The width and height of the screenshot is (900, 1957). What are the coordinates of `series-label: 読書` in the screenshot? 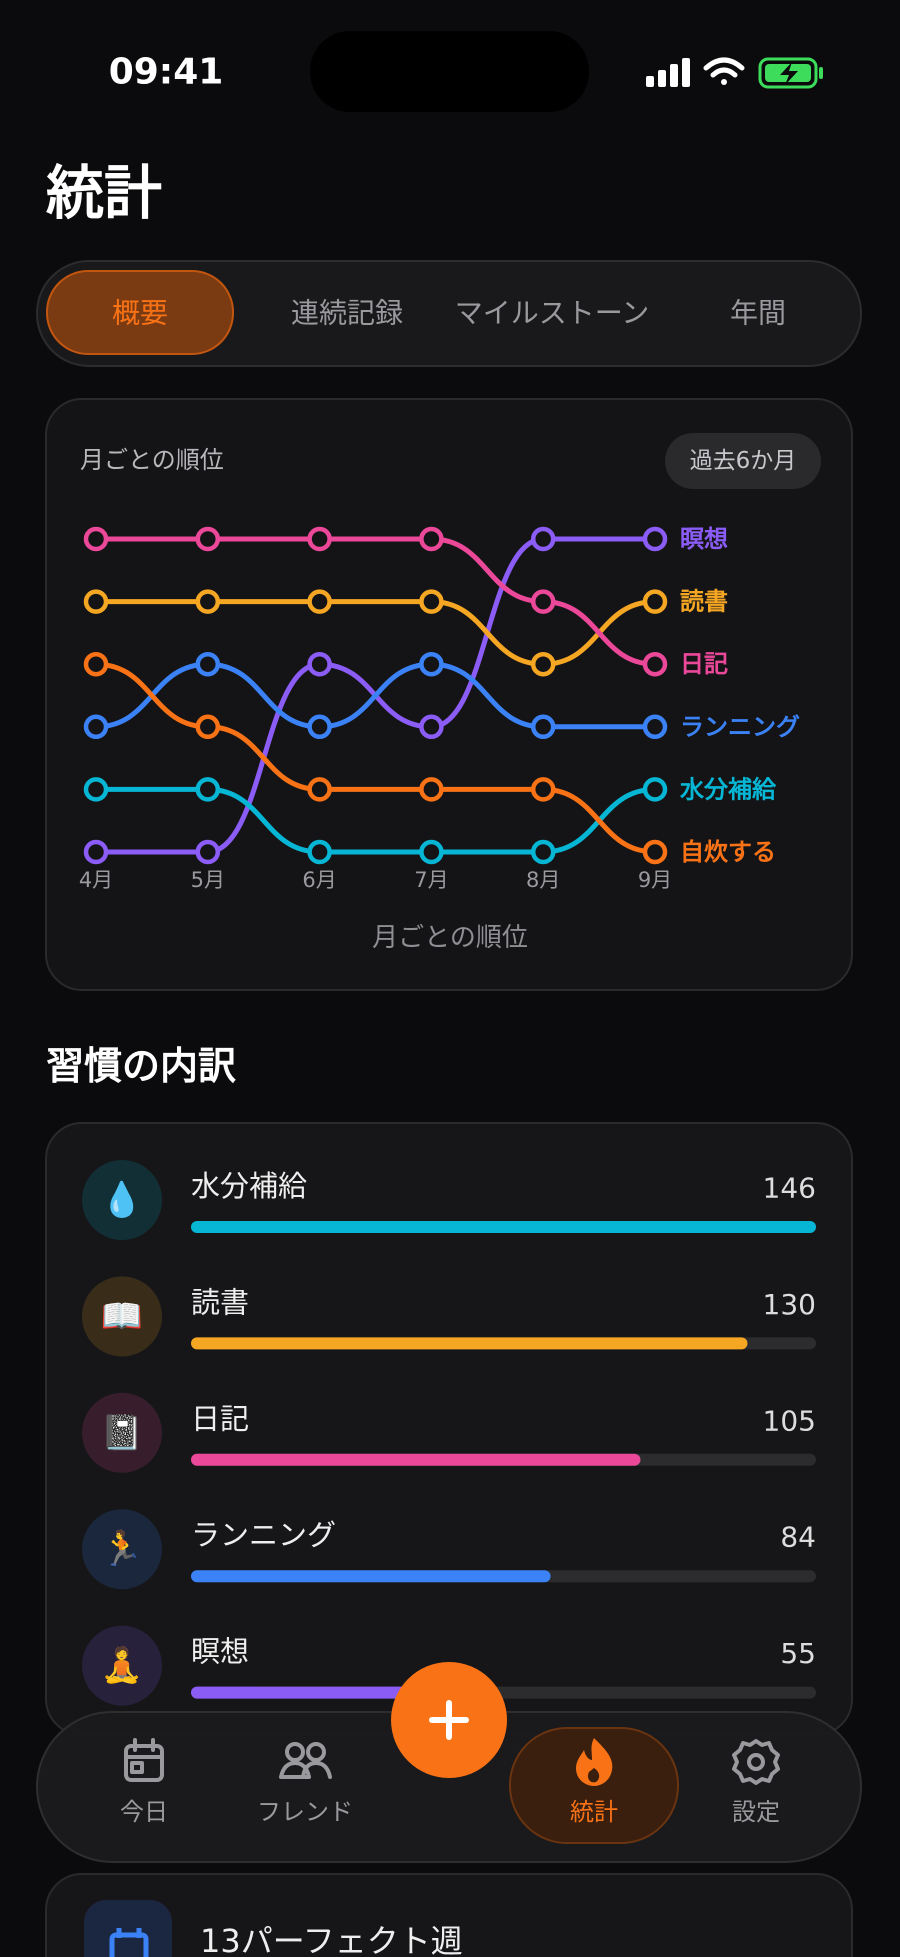 It's located at (704, 602).